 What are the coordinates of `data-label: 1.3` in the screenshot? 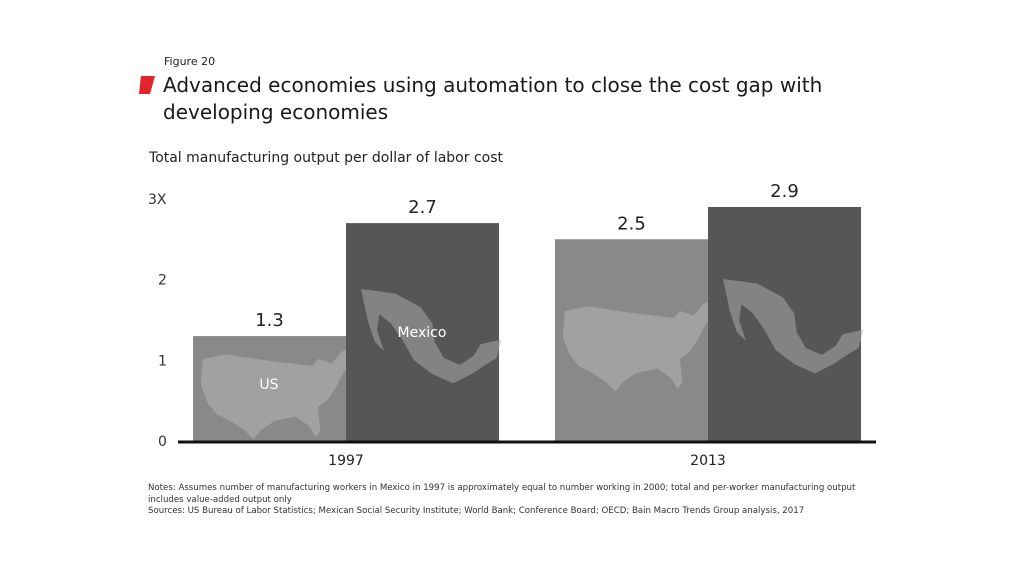 It's located at (269, 320).